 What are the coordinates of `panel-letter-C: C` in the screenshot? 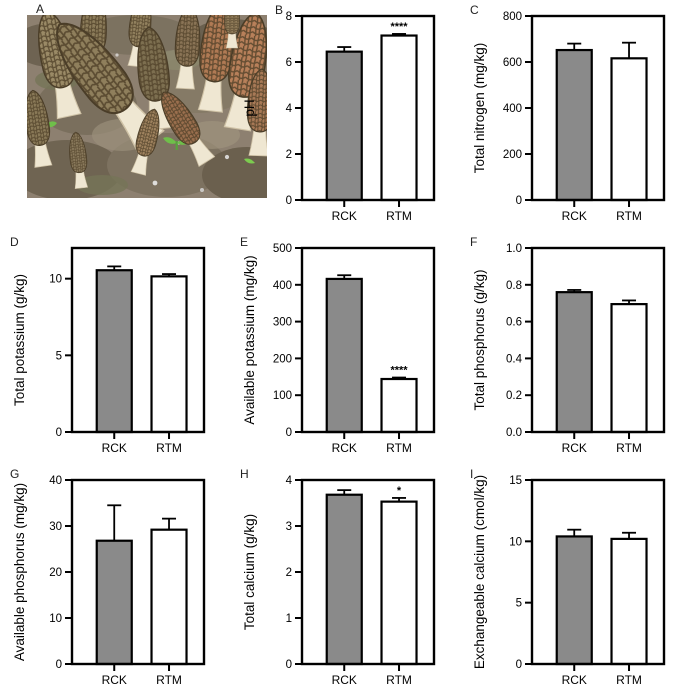 It's located at (474, 10).